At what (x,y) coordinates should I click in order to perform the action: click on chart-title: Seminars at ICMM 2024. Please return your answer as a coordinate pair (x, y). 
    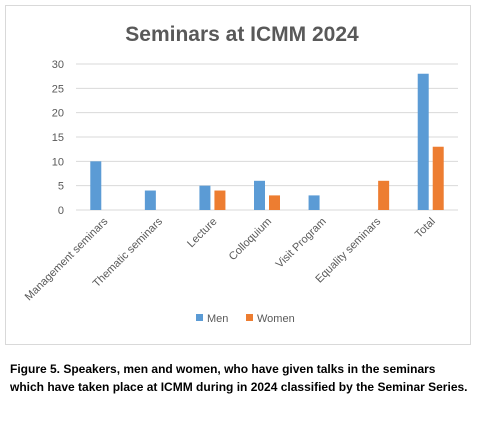
    Looking at the image, I should click on (242, 34).